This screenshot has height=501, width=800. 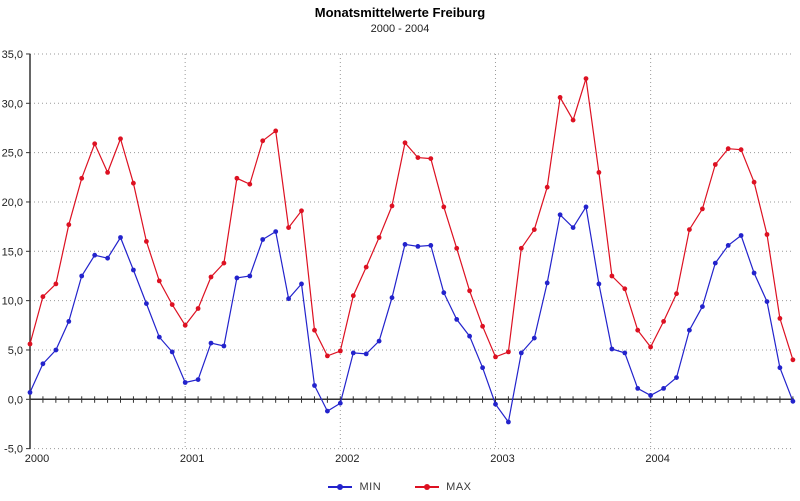 What do you see at coordinates (12, 104) in the screenshot?
I see `y-tick-label: 30,0` at bounding box center [12, 104].